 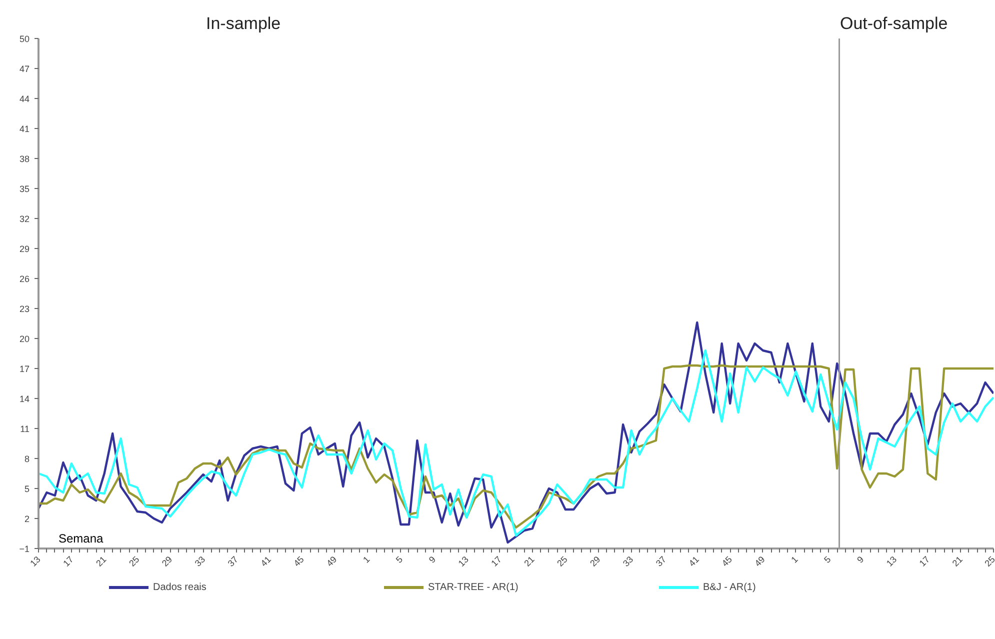 What do you see at coordinates (24, 369) in the screenshot?
I see `y-tick-label: 17` at bounding box center [24, 369].